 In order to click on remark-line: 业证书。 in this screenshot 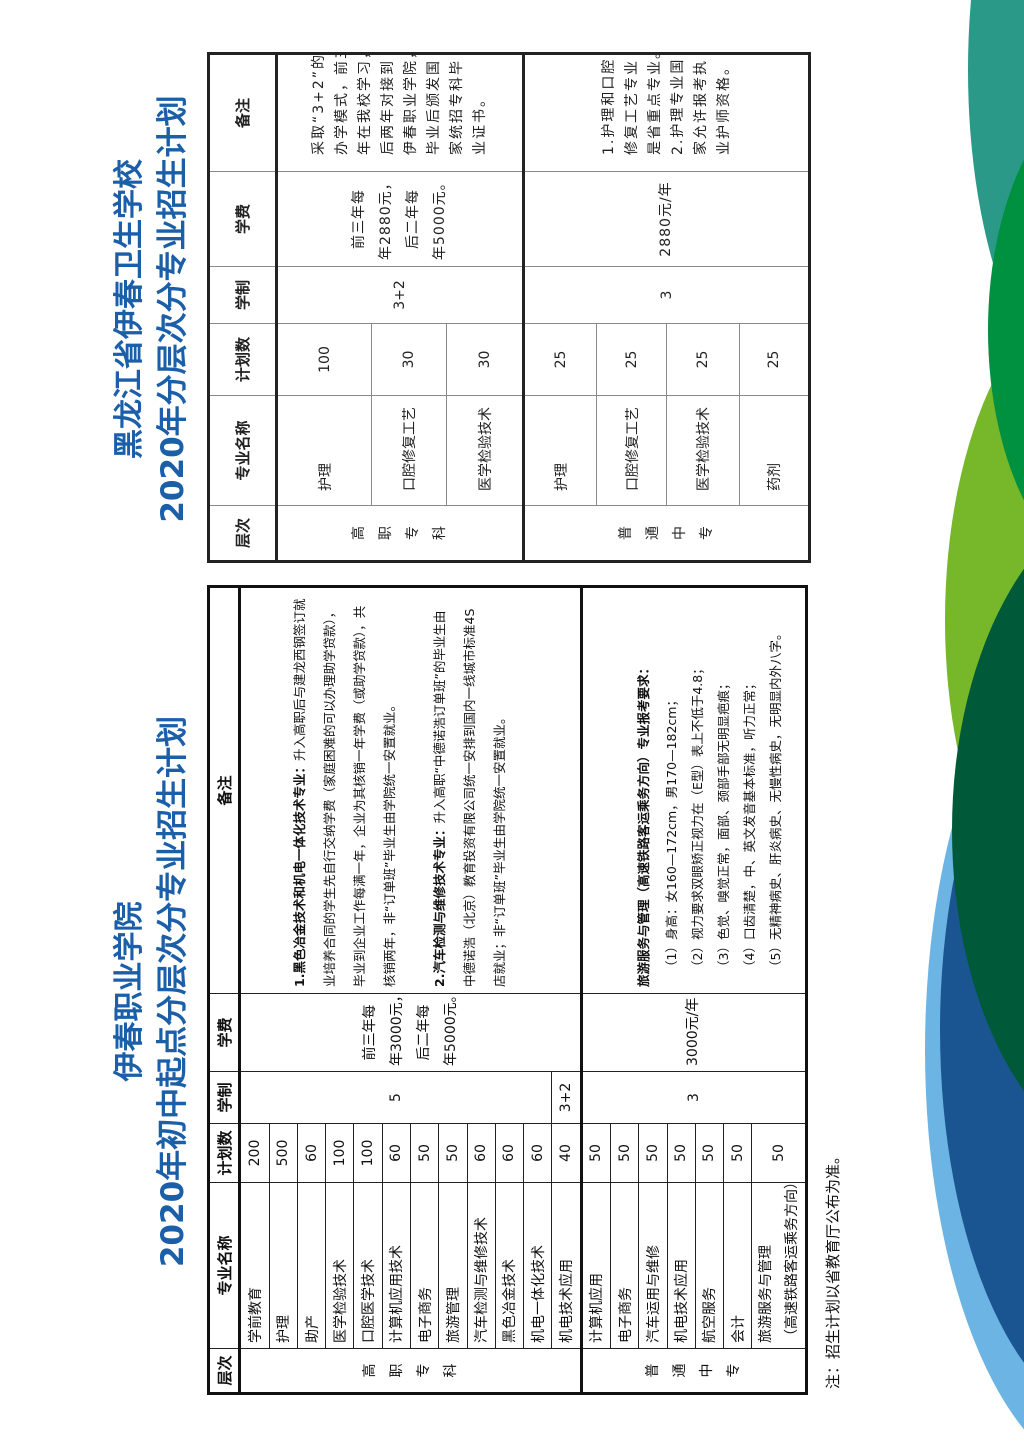, I will do `click(480, 108)`.